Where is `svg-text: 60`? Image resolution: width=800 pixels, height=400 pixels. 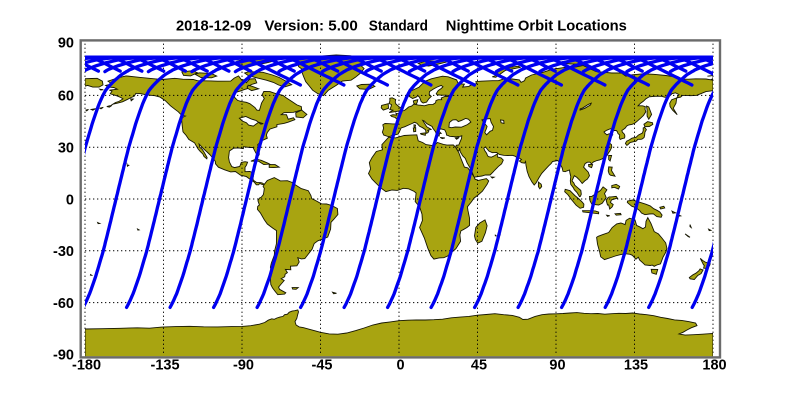 svg-text: 60 is located at coordinates (66, 97).